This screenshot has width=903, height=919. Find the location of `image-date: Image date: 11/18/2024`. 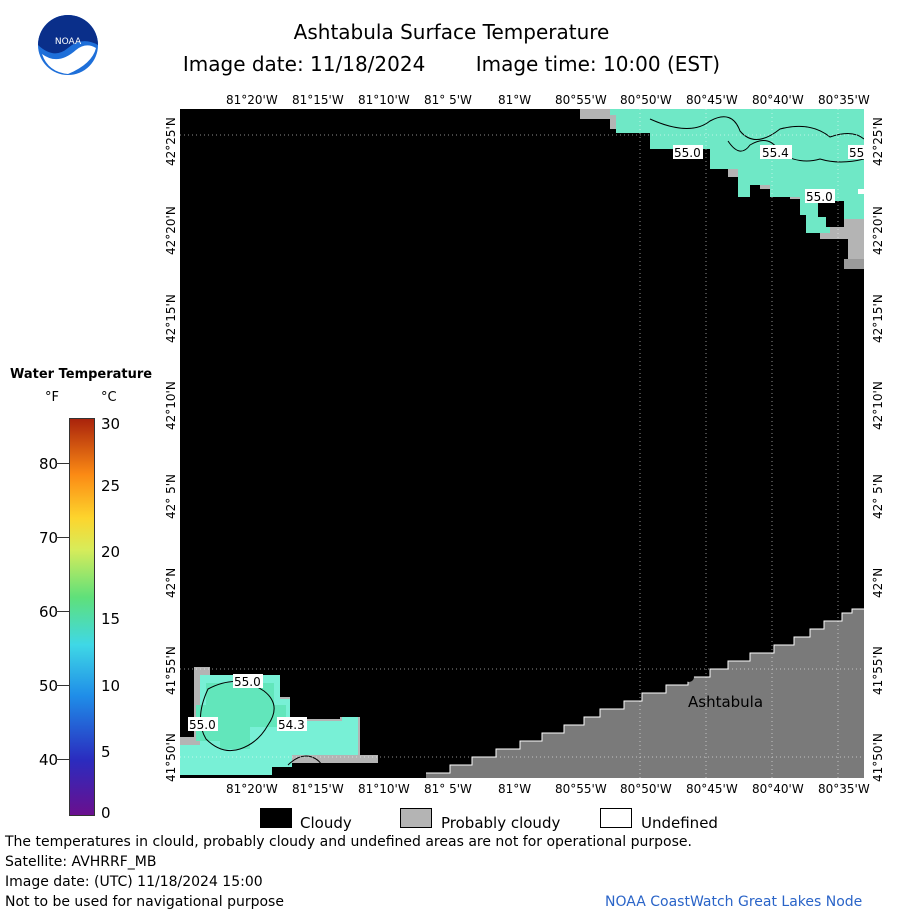

image-date: Image date: 11/18/2024 is located at coordinates (304, 64).